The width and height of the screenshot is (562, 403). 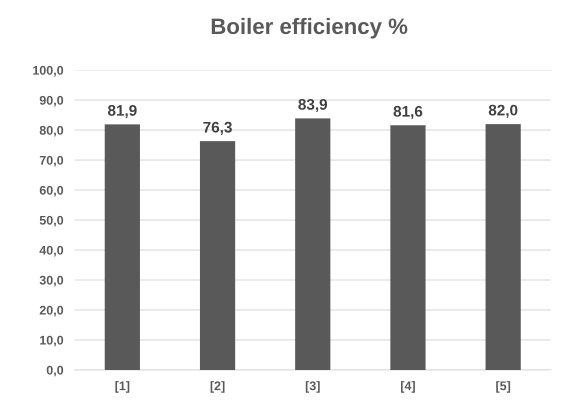 I want to click on data-label: 82,0, so click(x=503, y=111).